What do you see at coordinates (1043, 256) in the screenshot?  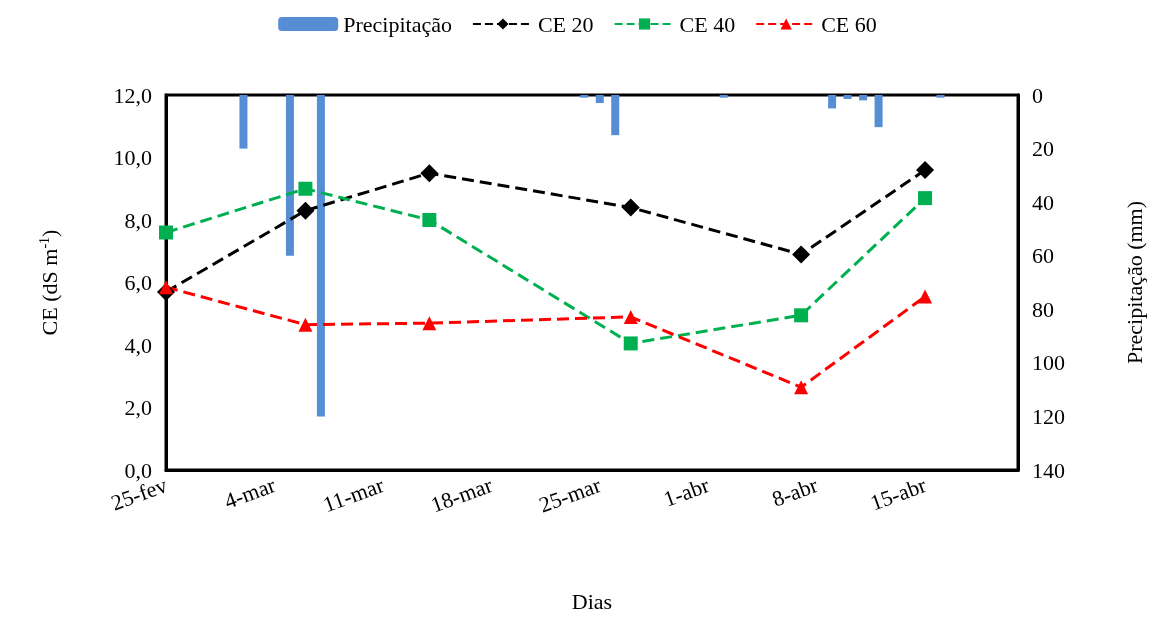 I see `y2-tick-label: 60` at bounding box center [1043, 256].